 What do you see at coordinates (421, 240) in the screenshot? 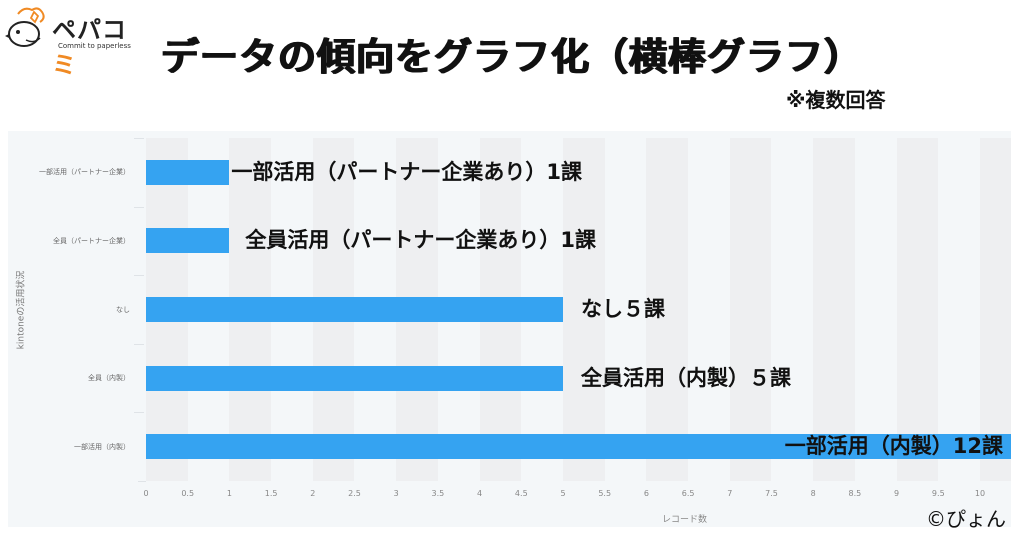
I see `bar-annotation: 全員活用（パートナー企業あり）1課` at bounding box center [421, 240].